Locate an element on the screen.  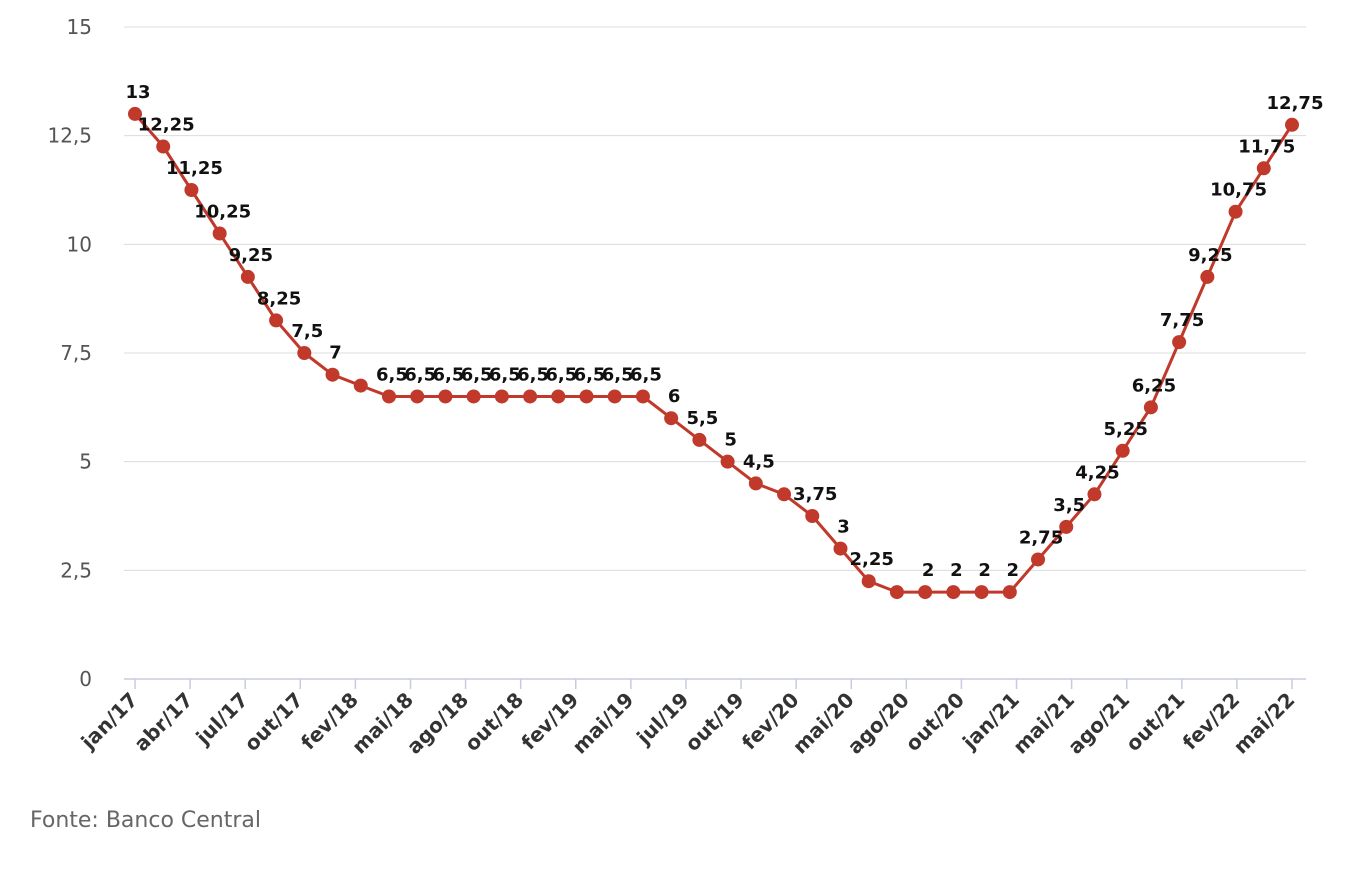
data-label: 10,25 is located at coordinates (222, 211).